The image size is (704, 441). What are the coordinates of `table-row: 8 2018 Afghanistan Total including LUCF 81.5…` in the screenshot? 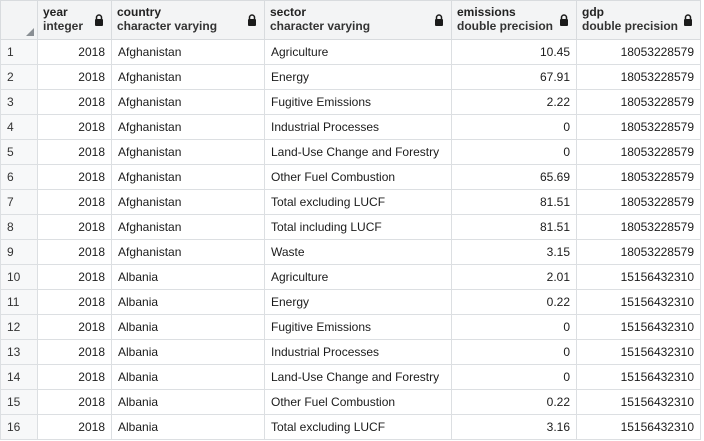 It's located at (350, 227).